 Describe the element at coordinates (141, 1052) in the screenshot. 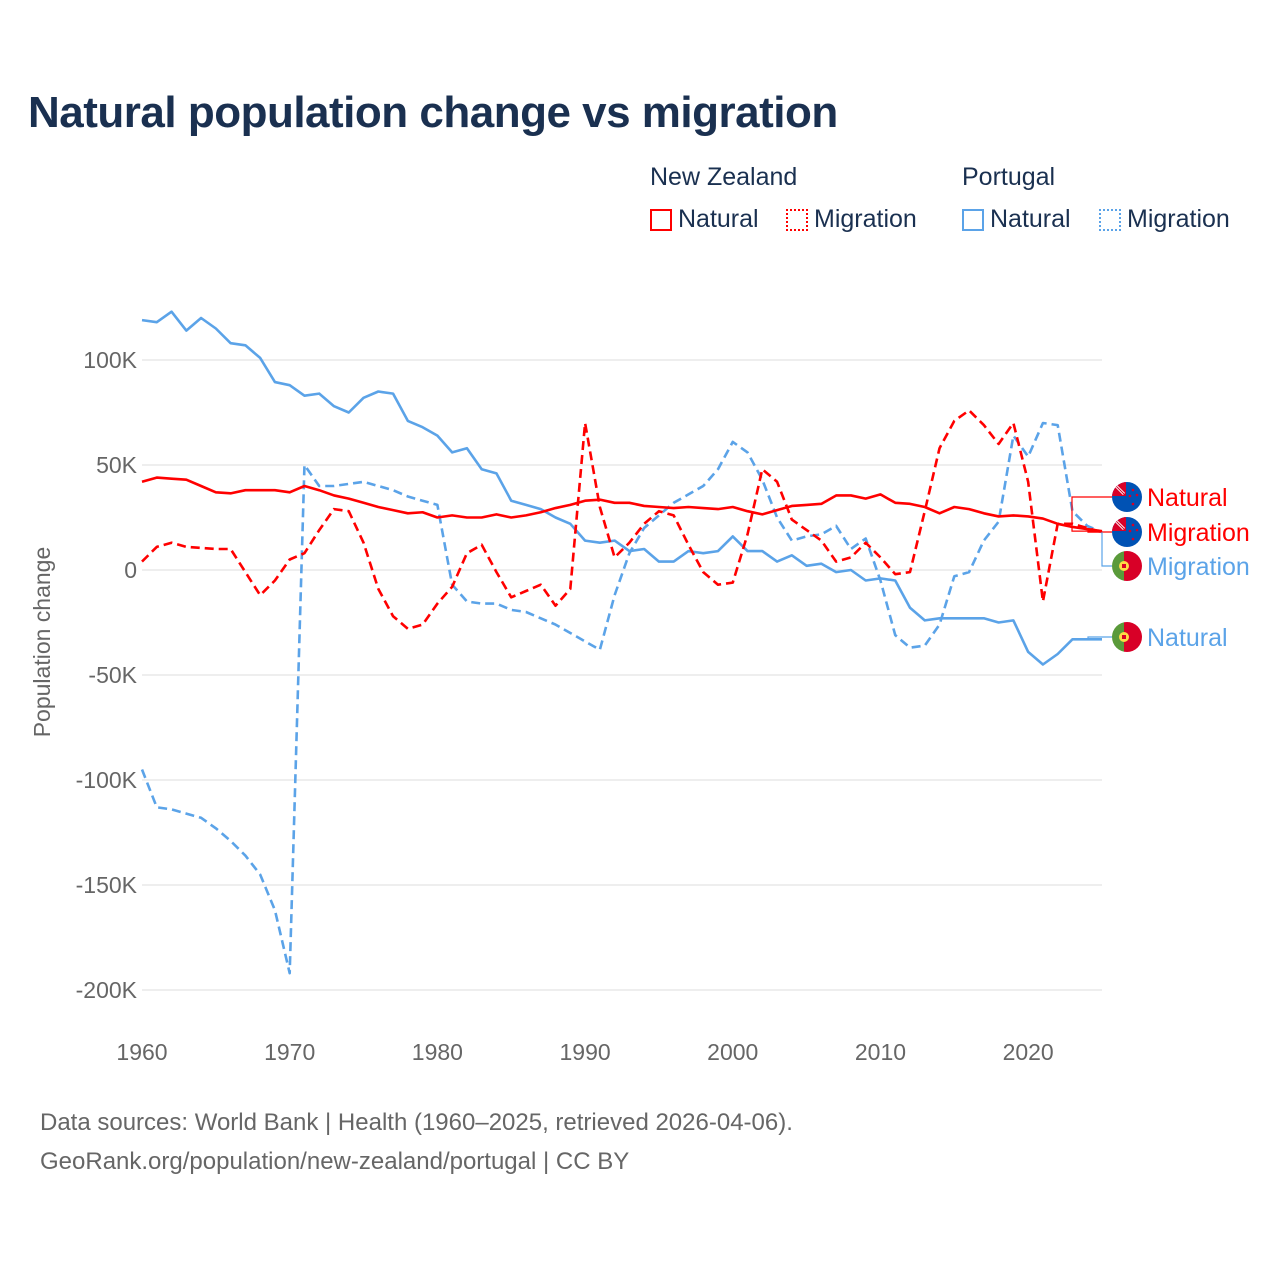

I see `x-tick-label: 1960` at that location.